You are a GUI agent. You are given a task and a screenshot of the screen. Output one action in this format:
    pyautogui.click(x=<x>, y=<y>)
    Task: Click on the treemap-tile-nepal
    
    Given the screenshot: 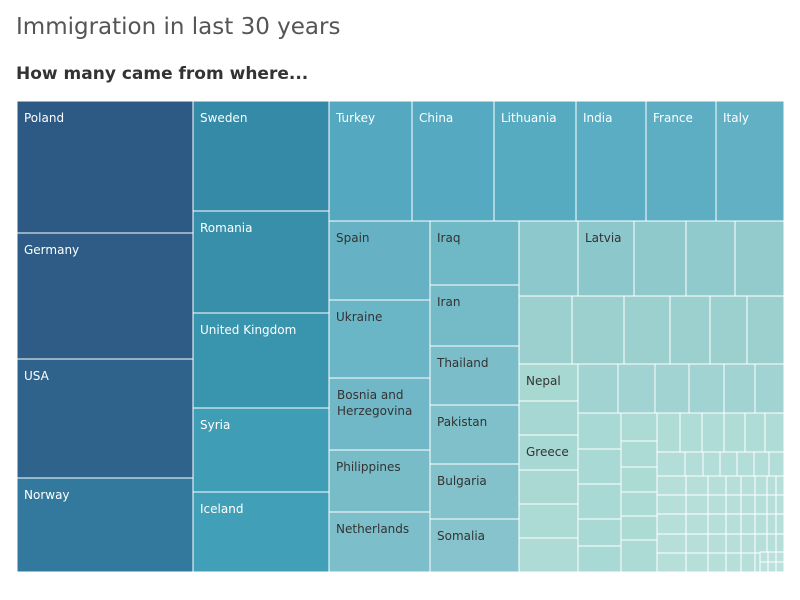 What is the action you would take?
    pyautogui.click(x=548, y=382)
    